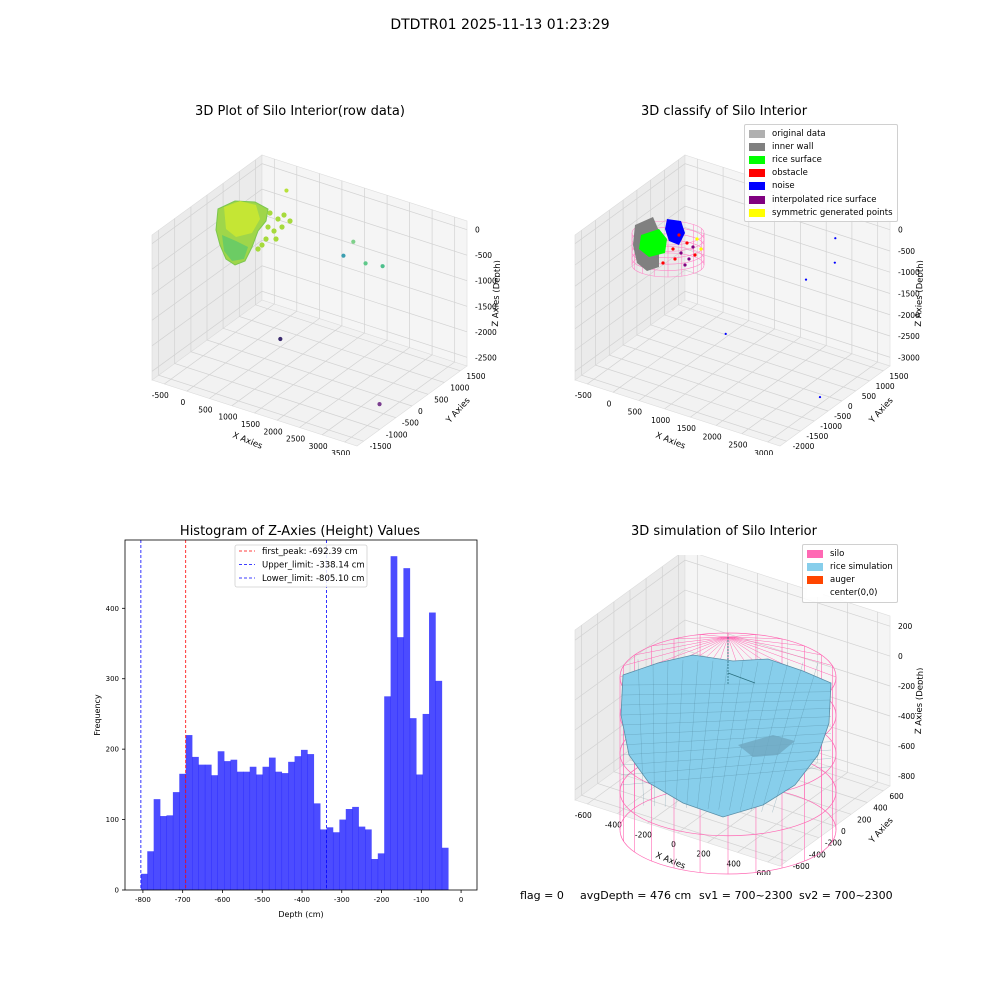 The image size is (1000, 1000). I want to click on y-tick-label: 600, so click(896, 796).